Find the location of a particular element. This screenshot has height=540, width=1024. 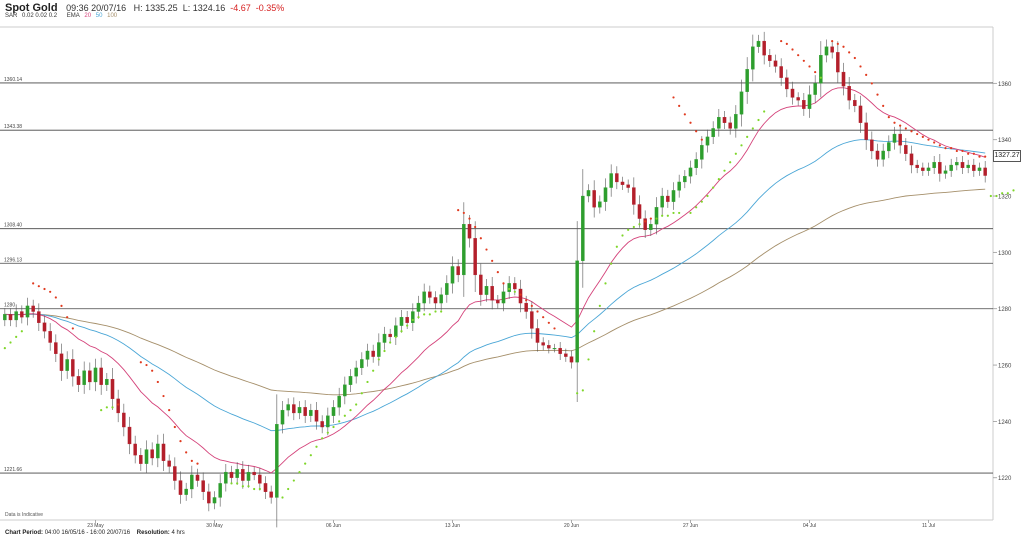

x-tick-label-7: 11 Jul is located at coordinates (928, 526).